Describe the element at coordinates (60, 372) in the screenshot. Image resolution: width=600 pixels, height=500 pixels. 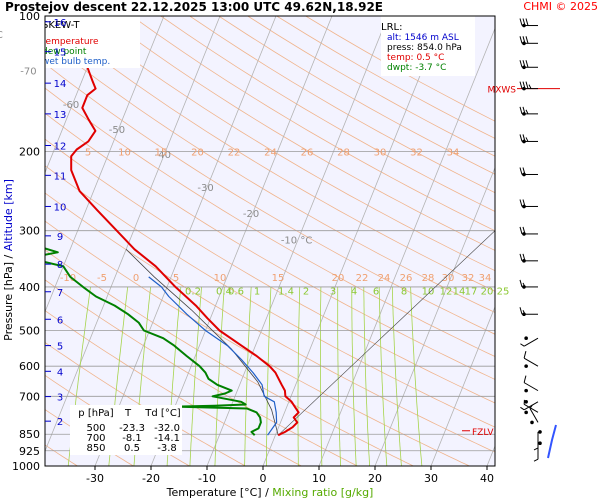
I see `altitude-tick-label: 4` at that location.